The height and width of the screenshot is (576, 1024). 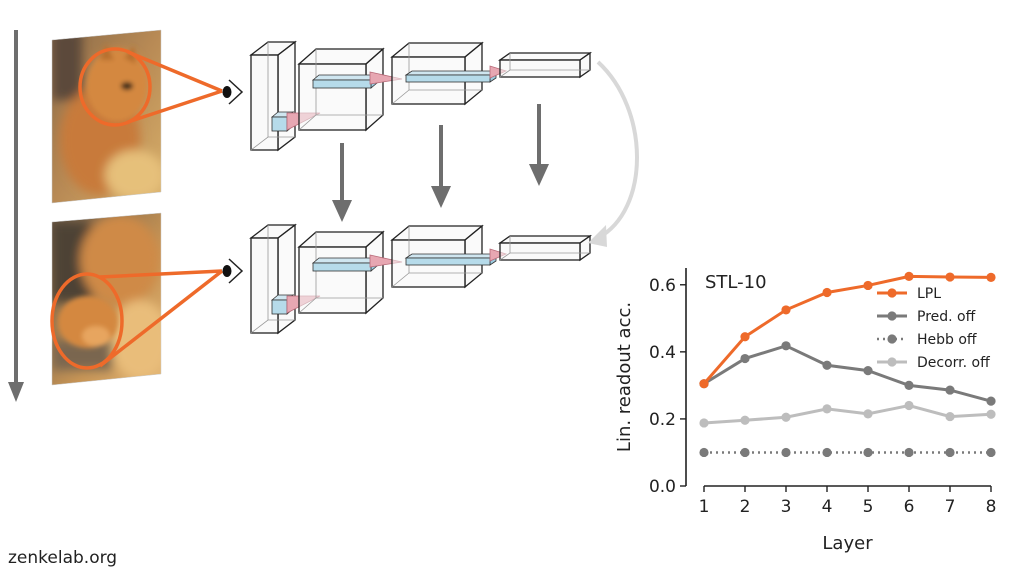 I want to click on y-tick-label: 0.4, so click(x=662, y=353).